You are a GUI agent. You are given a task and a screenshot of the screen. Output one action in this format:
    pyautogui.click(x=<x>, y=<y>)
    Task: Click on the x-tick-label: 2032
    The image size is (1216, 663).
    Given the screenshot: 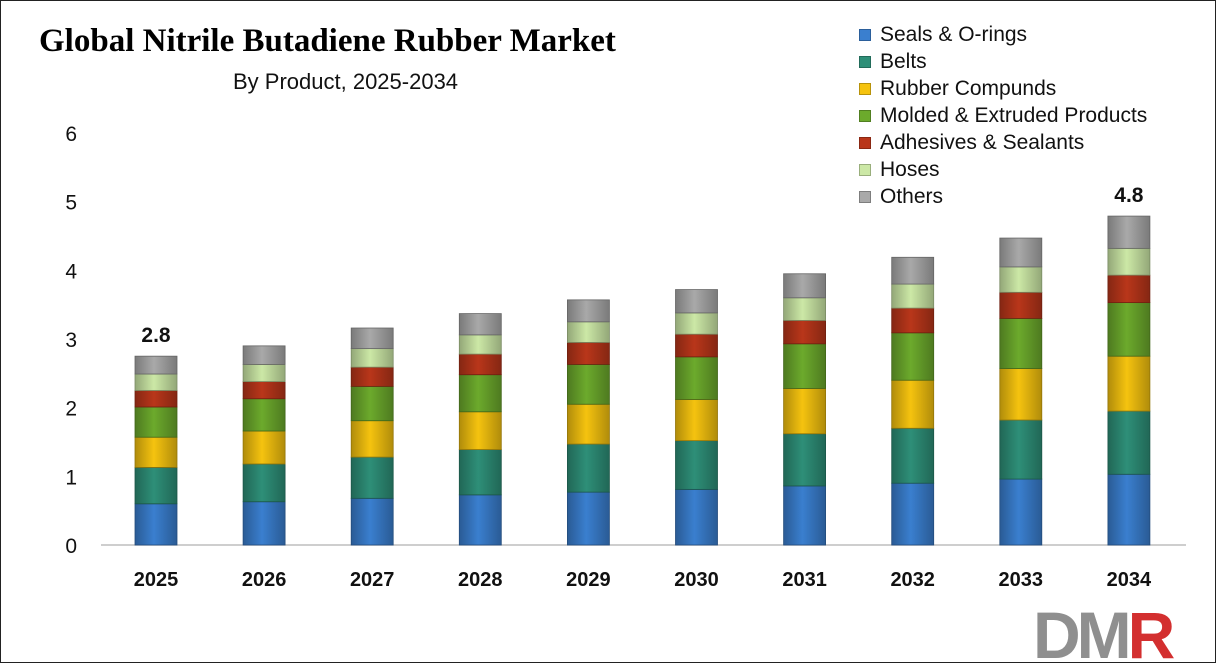 What is the action you would take?
    pyautogui.click(x=912, y=580)
    